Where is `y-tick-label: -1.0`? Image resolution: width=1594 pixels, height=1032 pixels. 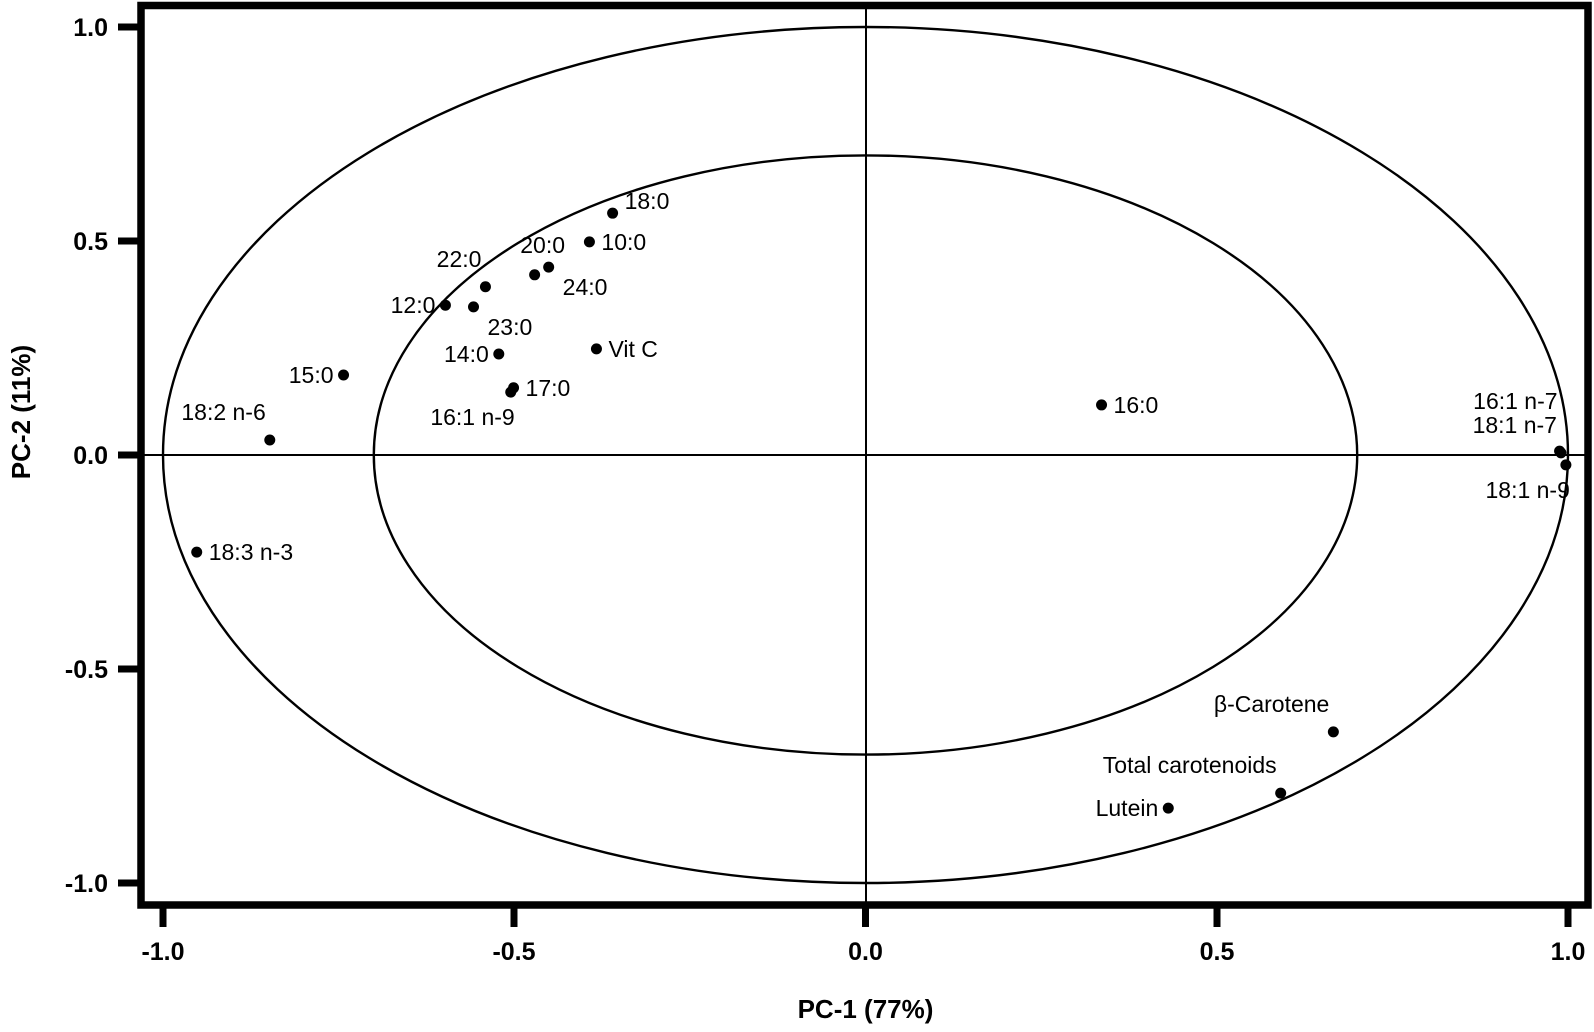 y-tick-label: -1.0 is located at coordinates (86, 884).